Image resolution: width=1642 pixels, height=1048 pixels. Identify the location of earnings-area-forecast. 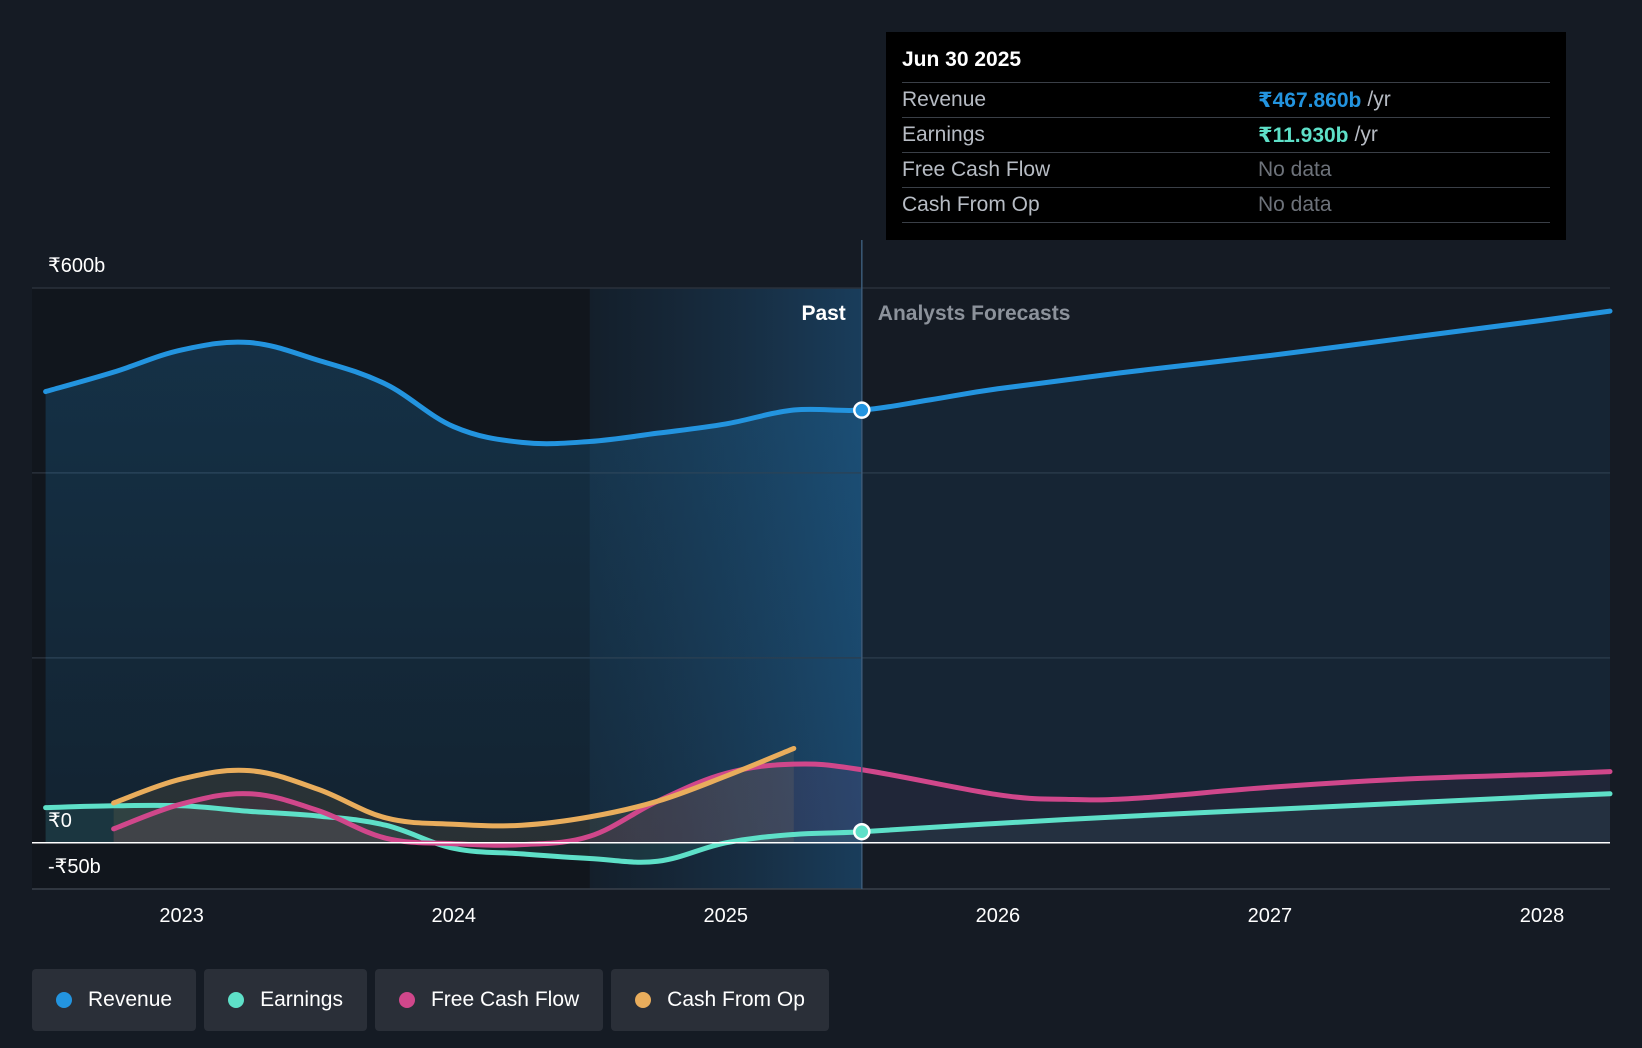
(1235, 818).